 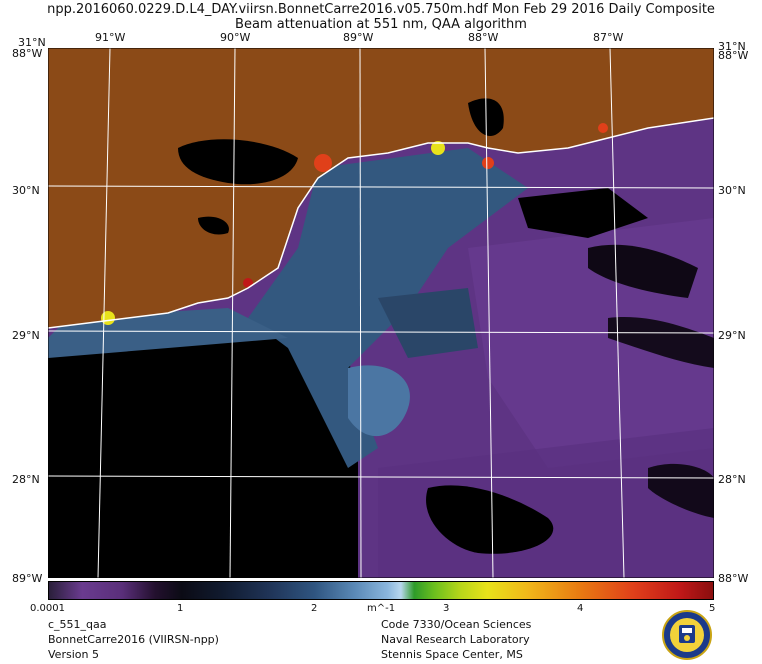 What do you see at coordinates (608, 37) in the screenshot?
I see `lon-label-87w: 87°W` at bounding box center [608, 37].